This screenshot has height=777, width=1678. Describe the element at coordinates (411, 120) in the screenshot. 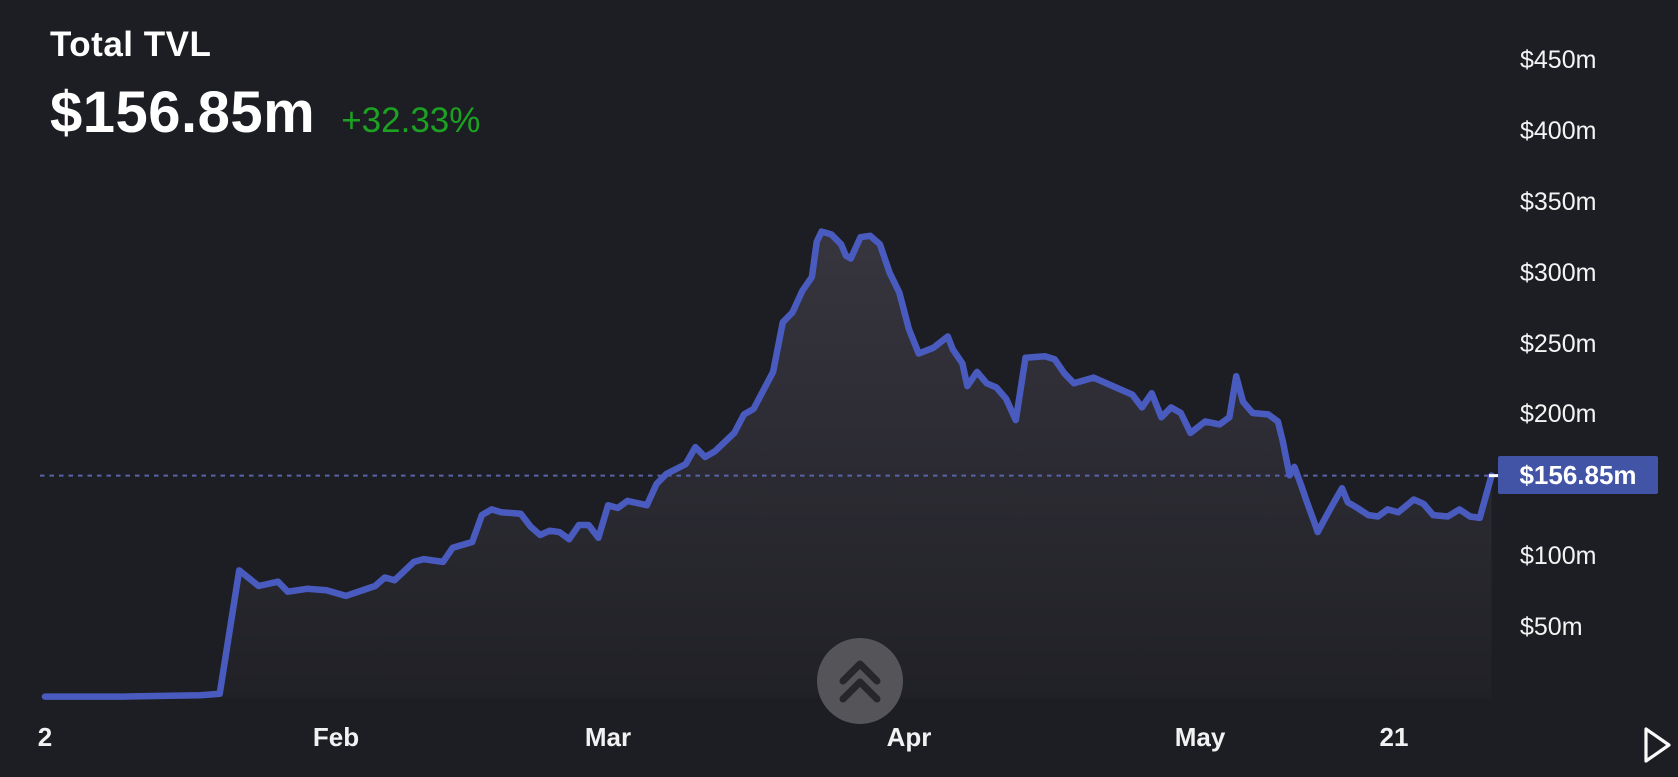

I see `chart-change-percent: +32.33%` at that location.